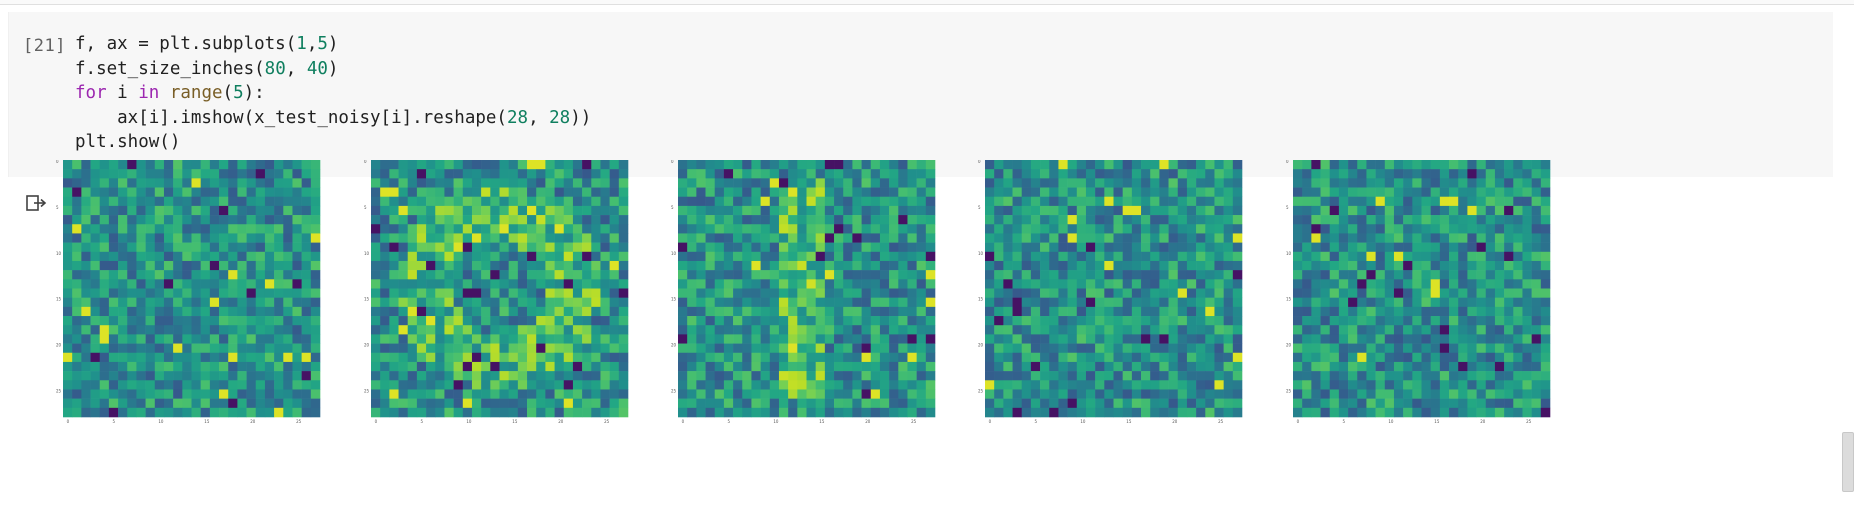 The height and width of the screenshot is (514, 1854). What do you see at coordinates (1848, 462) in the screenshot?
I see `scrollbar-thumb` at bounding box center [1848, 462].